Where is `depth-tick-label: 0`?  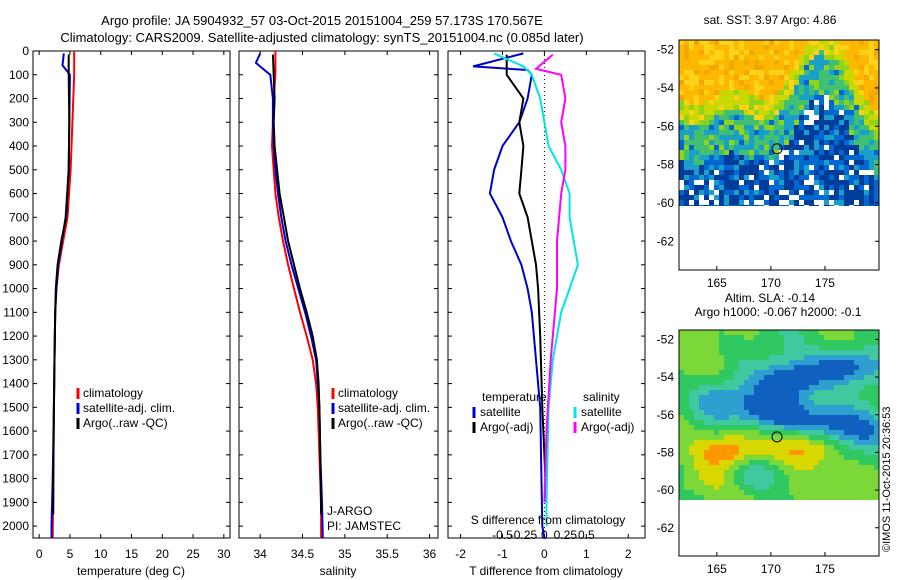
depth-tick-label: 0 is located at coordinates (25, 51).